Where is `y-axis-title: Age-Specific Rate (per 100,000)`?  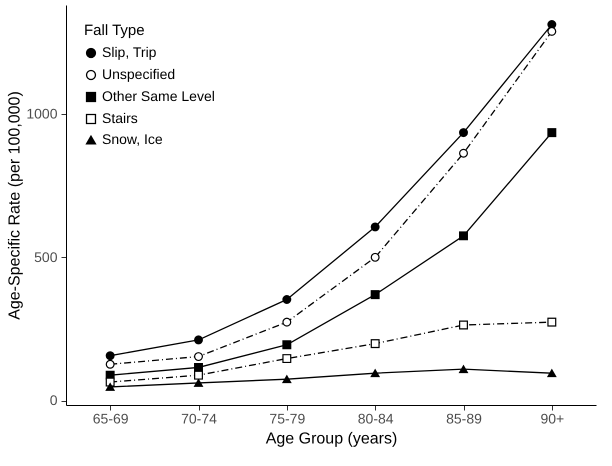 y-axis-title: Age-Specific Rate (per 100,000) is located at coordinates (15, 205).